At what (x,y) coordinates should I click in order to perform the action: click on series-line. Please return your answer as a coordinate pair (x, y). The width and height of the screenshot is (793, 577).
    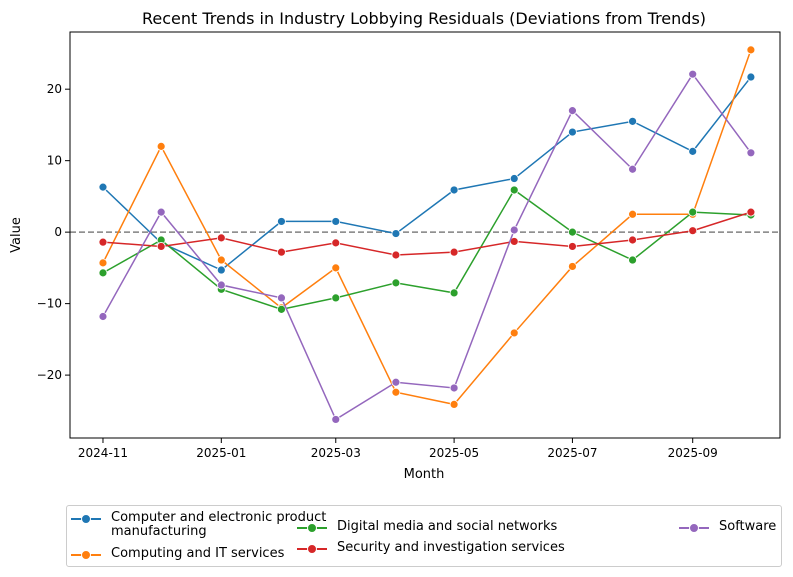
    Looking at the image, I should click on (427, 233).